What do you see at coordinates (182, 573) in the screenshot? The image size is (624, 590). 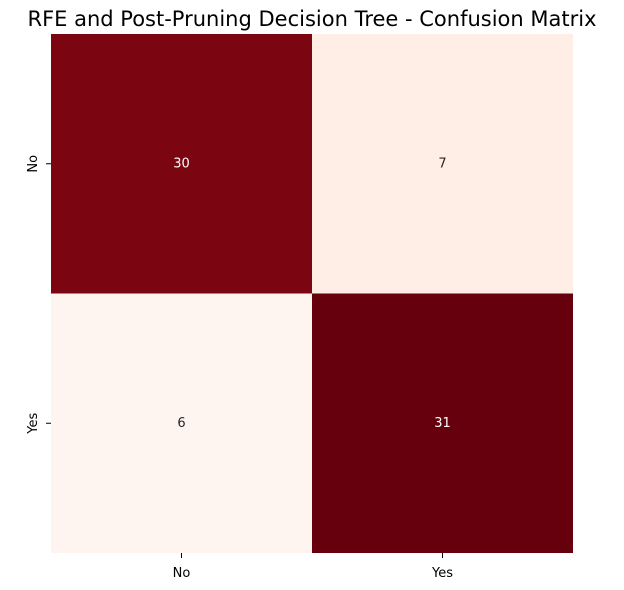 I see `x-tick-label: No` at bounding box center [182, 573].